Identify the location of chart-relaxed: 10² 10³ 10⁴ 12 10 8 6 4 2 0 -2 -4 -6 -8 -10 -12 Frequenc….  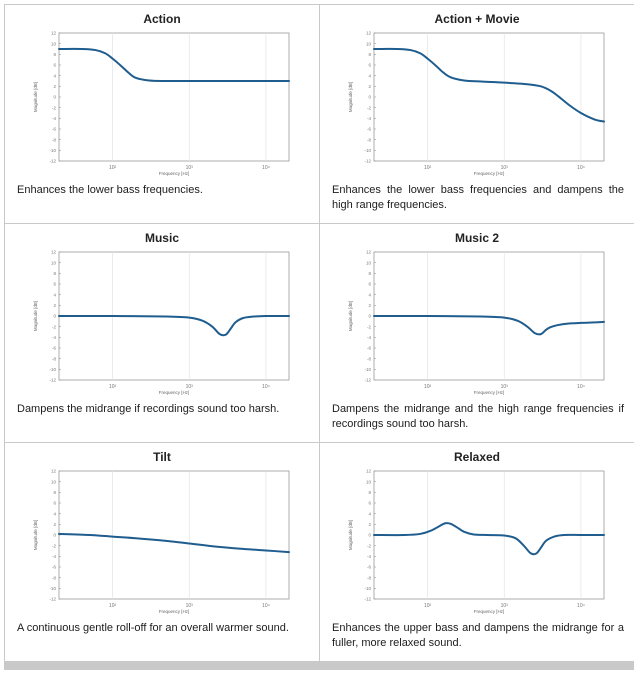
(476, 541).